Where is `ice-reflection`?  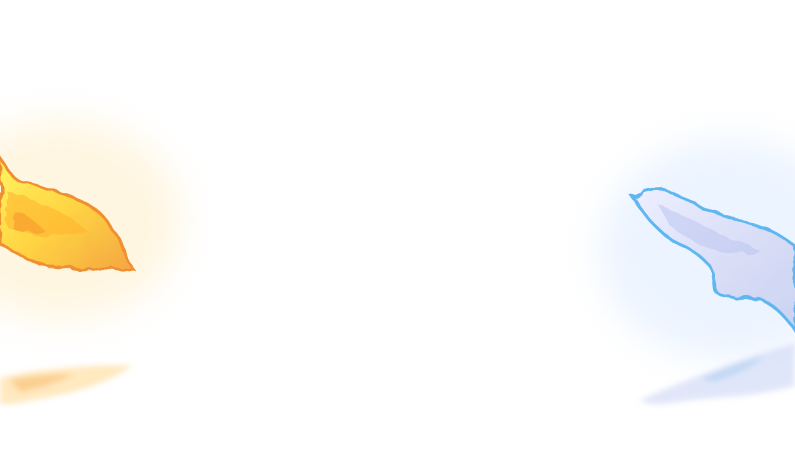 ice-reflection is located at coordinates (717, 374).